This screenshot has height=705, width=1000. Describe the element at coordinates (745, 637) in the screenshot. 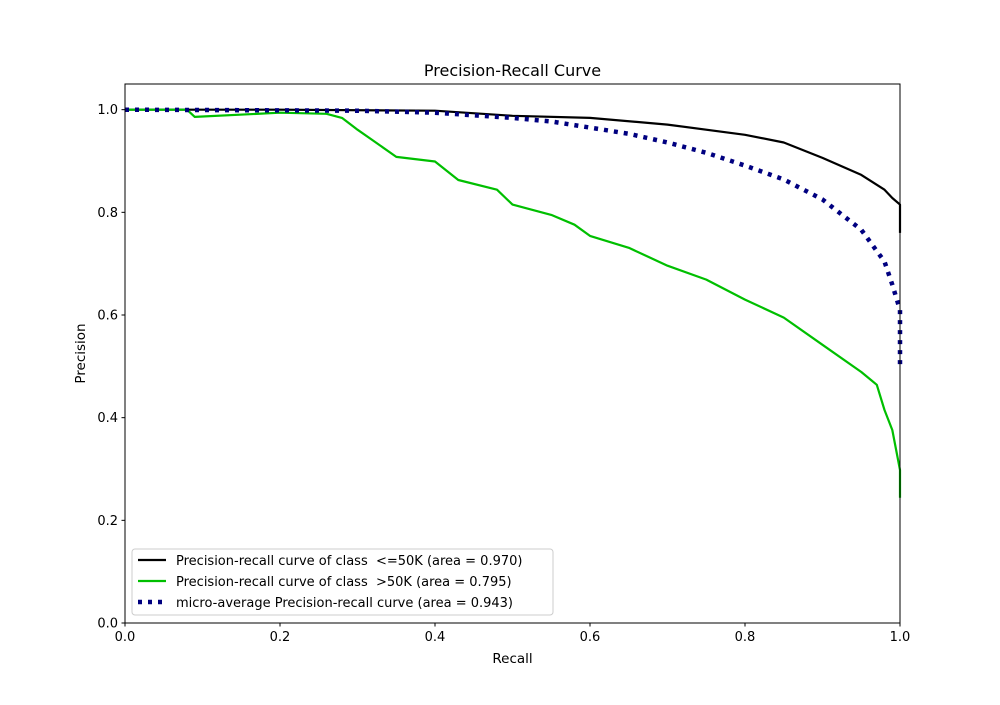

I see `x-tick-label: 0.8` at that location.